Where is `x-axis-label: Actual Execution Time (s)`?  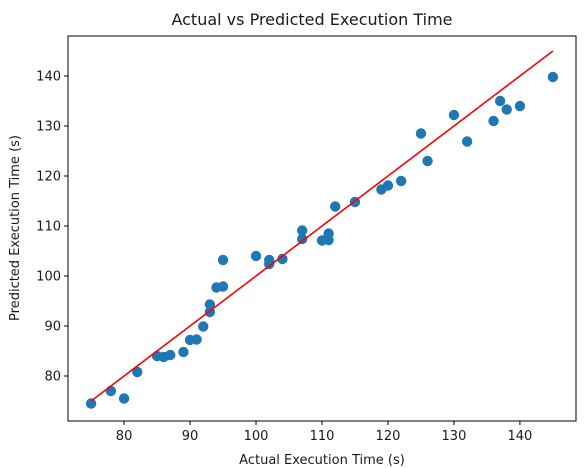
x-axis-label: Actual Execution Time (s) is located at coordinates (322, 460).